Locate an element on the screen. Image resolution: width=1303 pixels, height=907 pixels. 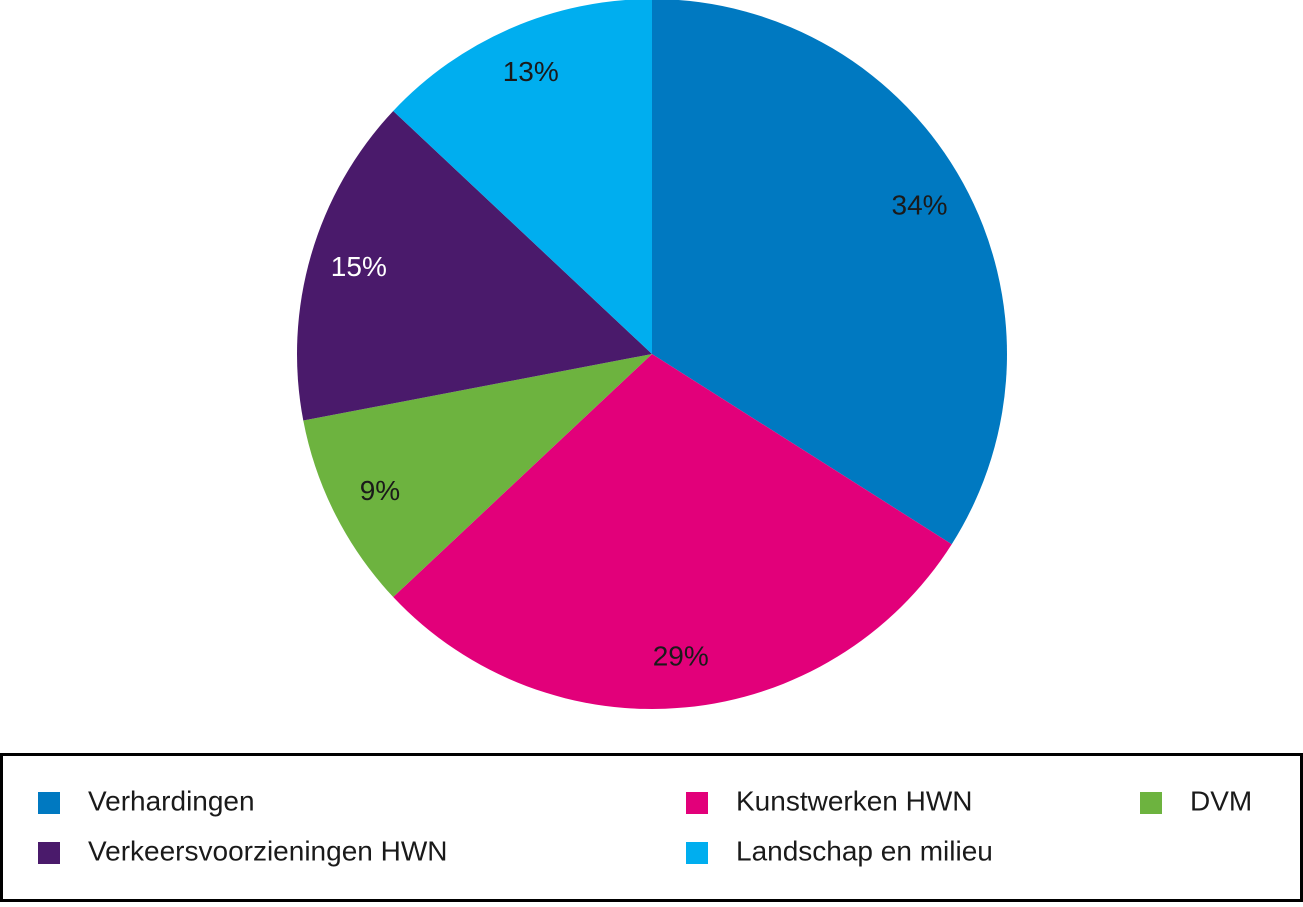
slice-label: 34% is located at coordinates (920, 204).